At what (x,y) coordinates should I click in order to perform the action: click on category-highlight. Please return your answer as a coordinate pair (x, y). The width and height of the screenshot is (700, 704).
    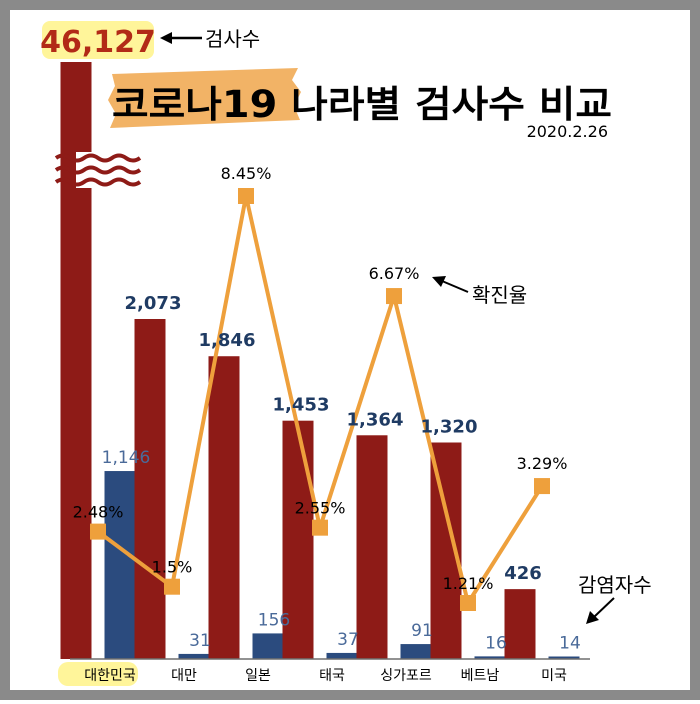
    Looking at the image, I should click on (98, 674).